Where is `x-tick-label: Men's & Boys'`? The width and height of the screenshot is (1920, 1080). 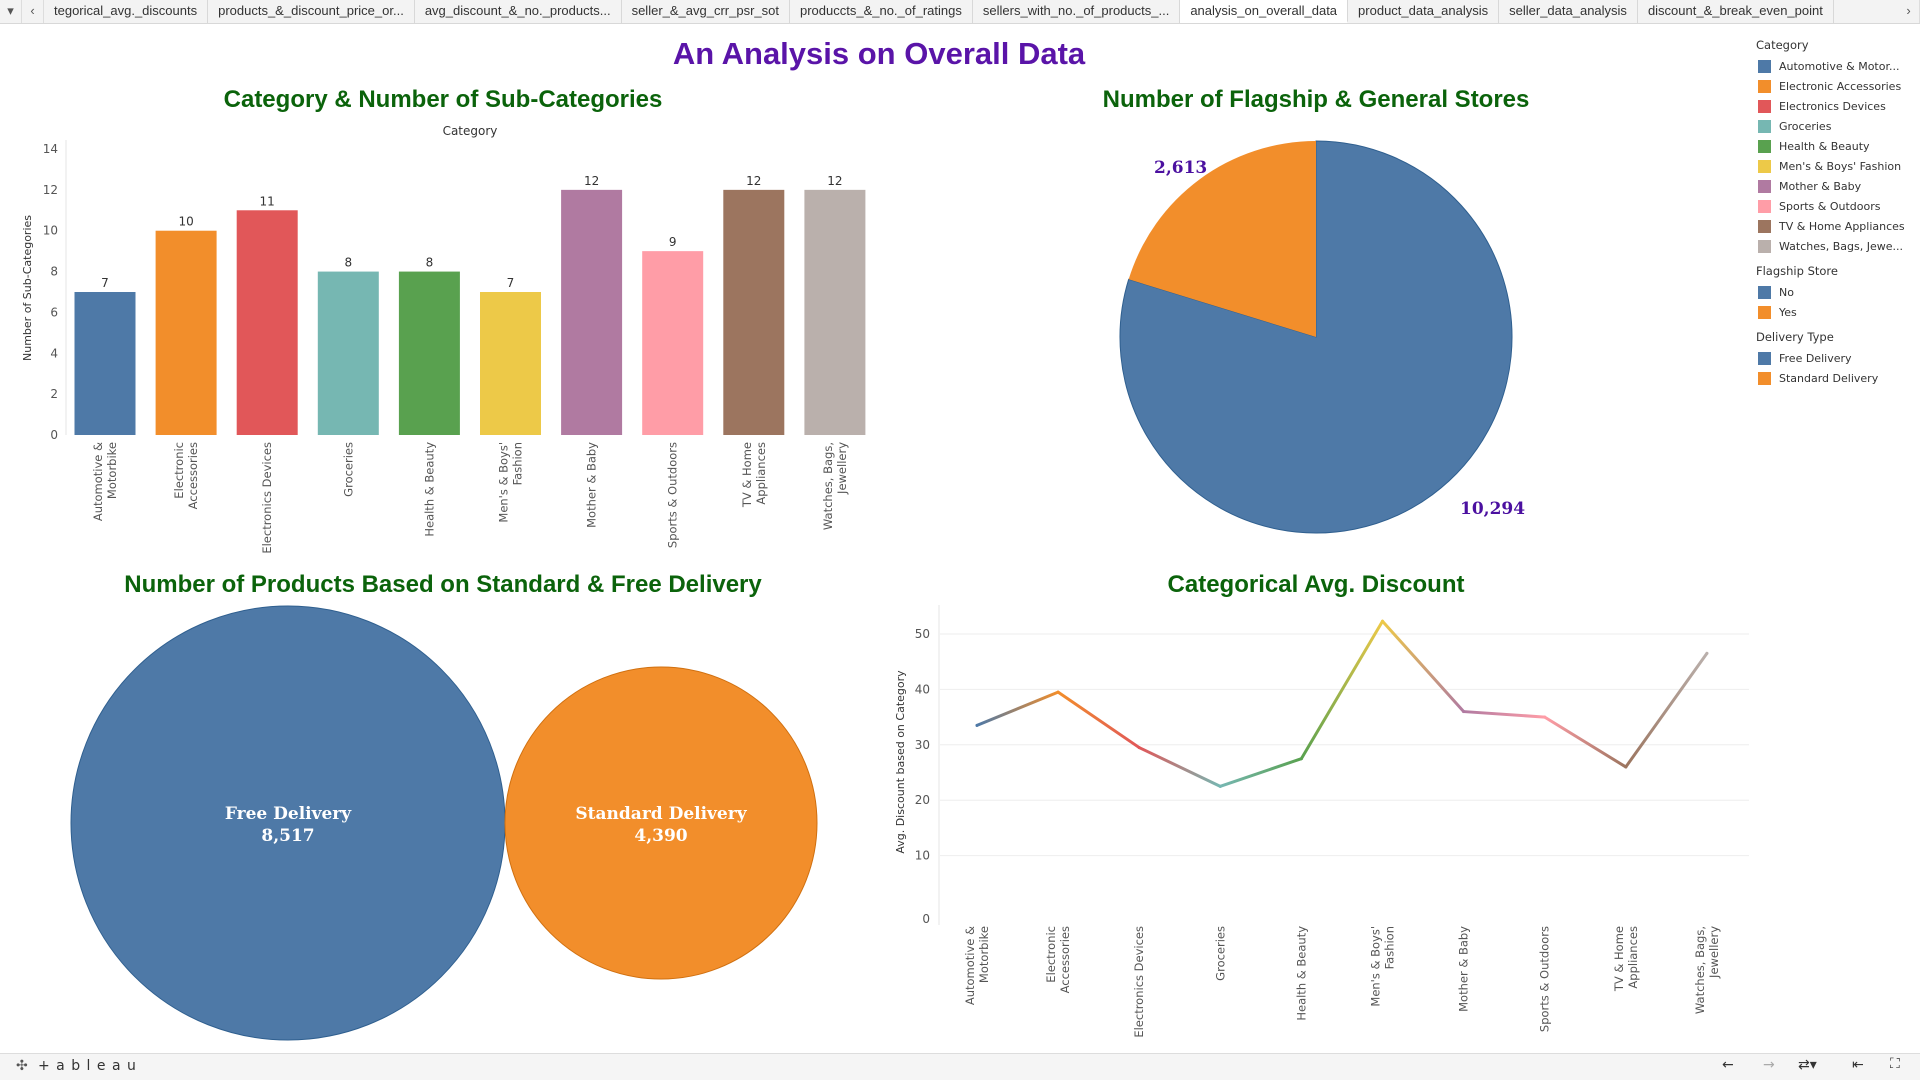
x-tick-label: Men's & Boys' is located at coordinates (1376, 966).